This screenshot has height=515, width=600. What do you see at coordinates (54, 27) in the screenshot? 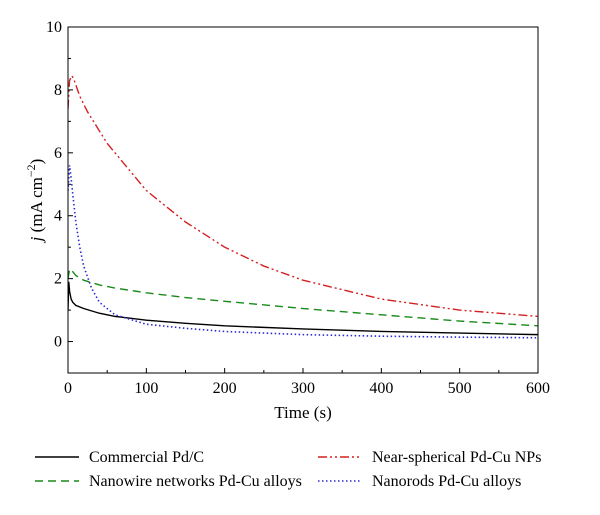
I see `y-tick-label: 10` at bounding box center [54, 27].